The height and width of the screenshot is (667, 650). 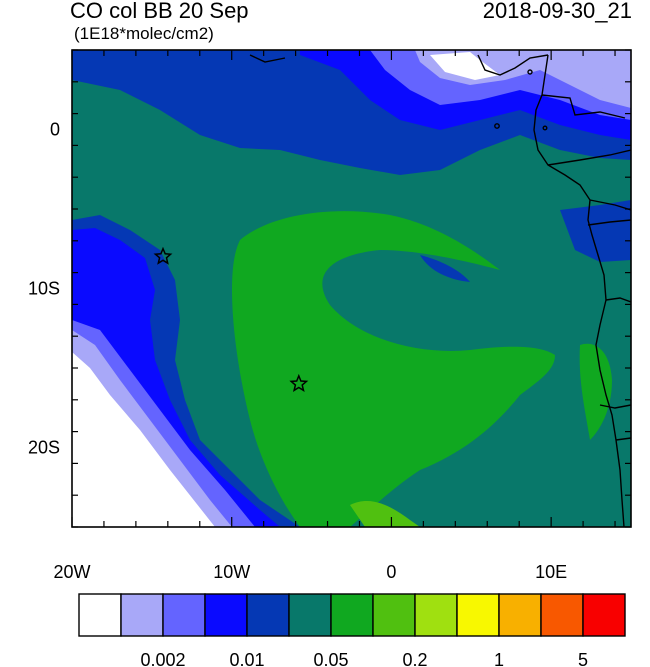 I want to click on x-tick-label: 10E, so click(x=551, y=572).